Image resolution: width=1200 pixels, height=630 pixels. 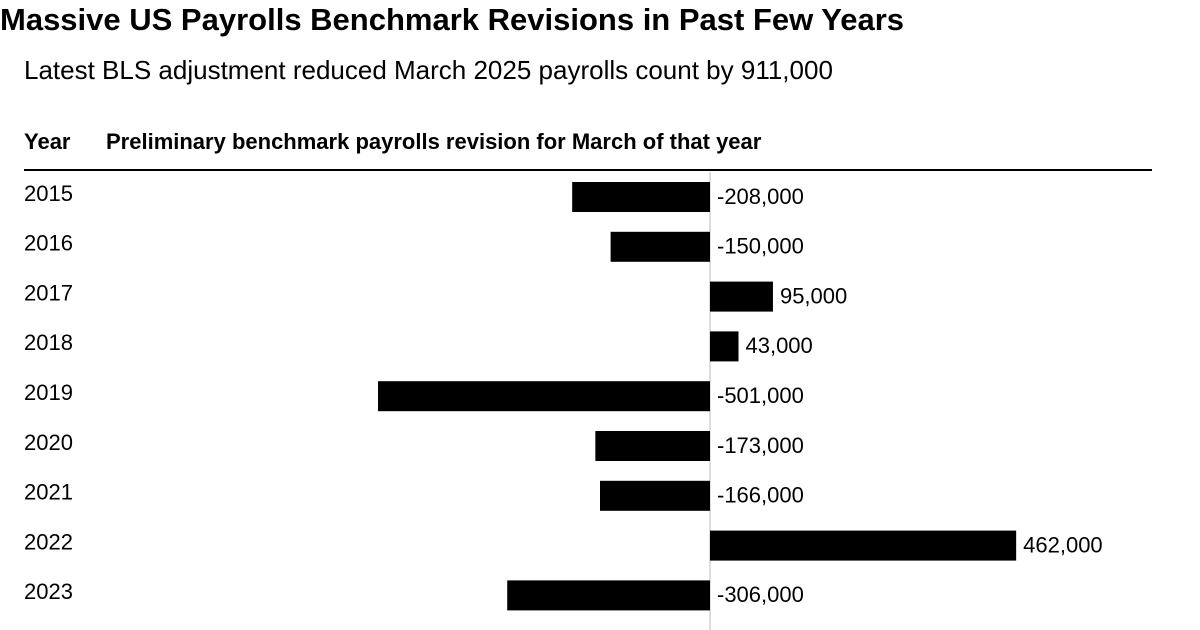 I want to click on value-label: 43,000, so click(x=778, y=345).